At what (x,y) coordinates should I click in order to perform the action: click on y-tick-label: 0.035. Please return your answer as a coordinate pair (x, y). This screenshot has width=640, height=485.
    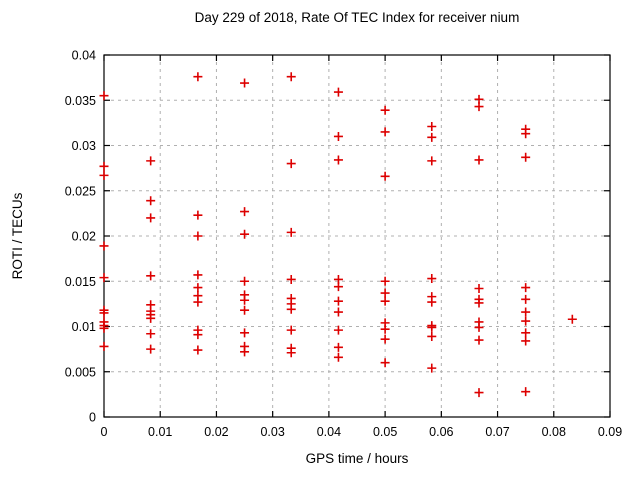
    Looking at the image, I should click on (80, 101).